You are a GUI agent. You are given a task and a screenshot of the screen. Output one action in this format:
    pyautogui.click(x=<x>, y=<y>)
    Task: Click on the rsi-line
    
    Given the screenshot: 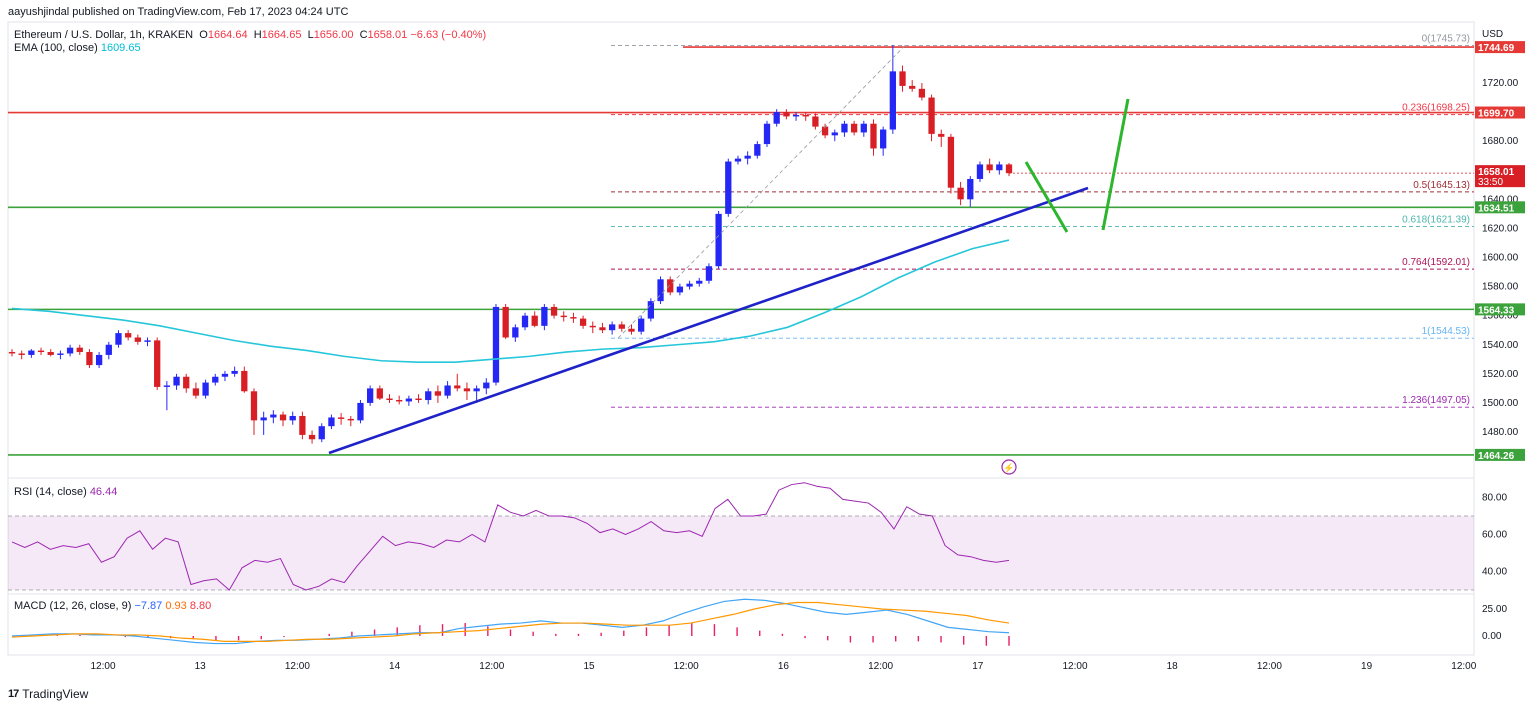 What is the action you would take?
    pyautogui.click(x=510, y=536)
    